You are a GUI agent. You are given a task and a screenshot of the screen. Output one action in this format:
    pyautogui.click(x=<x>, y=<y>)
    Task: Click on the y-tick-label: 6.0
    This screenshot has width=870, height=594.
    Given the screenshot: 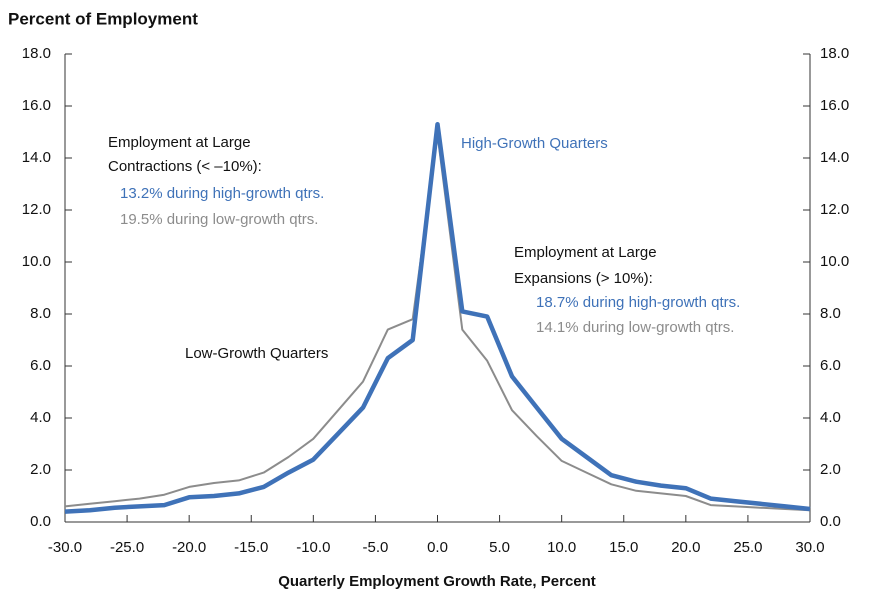 What is the action you would take?
    pyautogui.click(x=40, y=365)
    